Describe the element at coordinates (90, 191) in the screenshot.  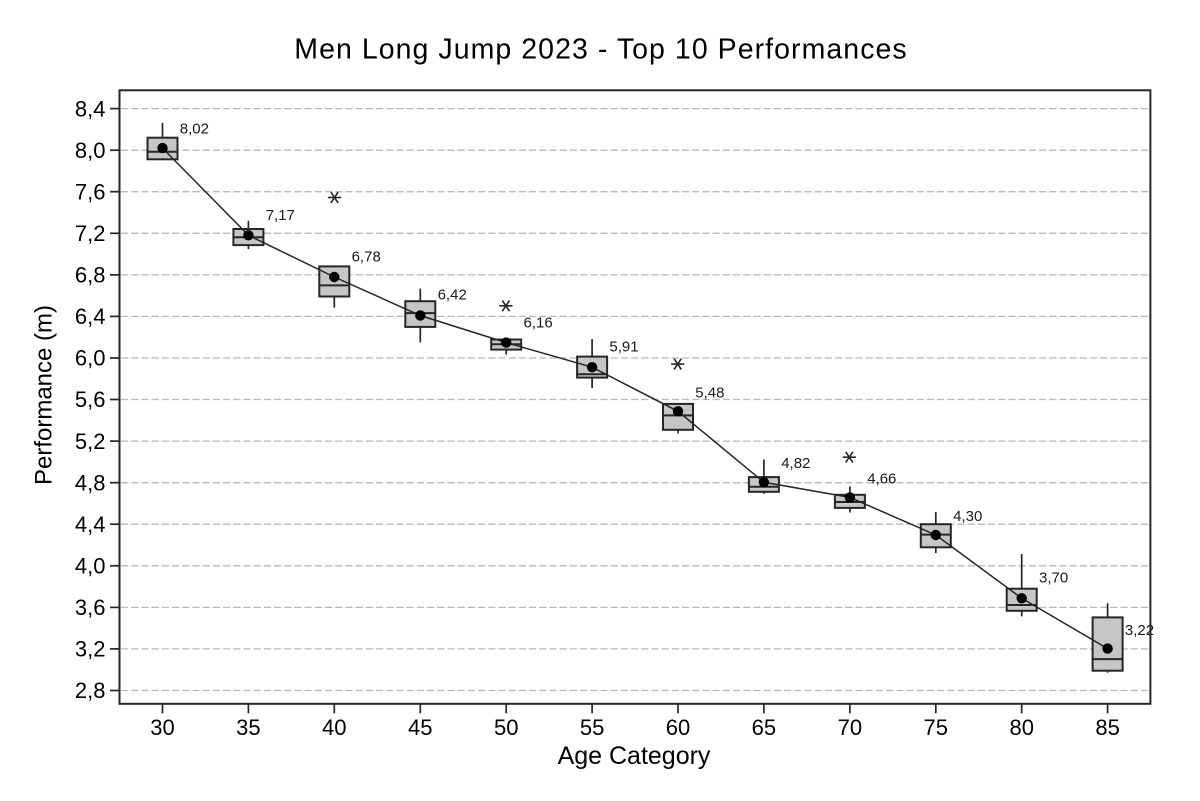
I see `svg-text: 7,6` at that location.